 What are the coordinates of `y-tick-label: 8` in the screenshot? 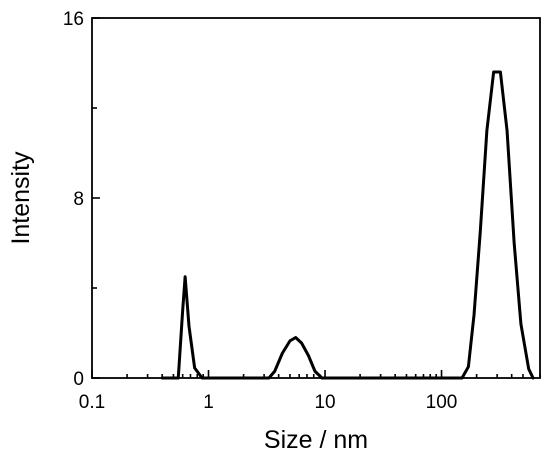 It's located at (78, 199).